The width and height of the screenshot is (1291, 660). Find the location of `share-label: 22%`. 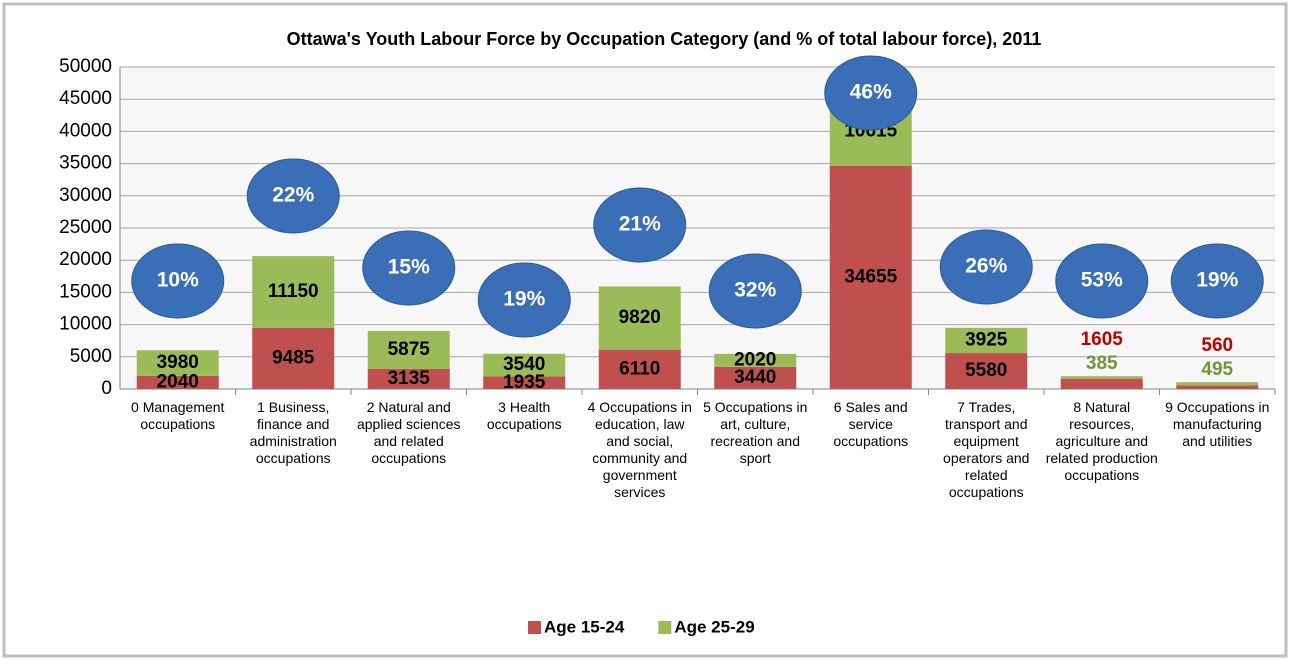

share-label: 22% is located at coordinates (293, 195).